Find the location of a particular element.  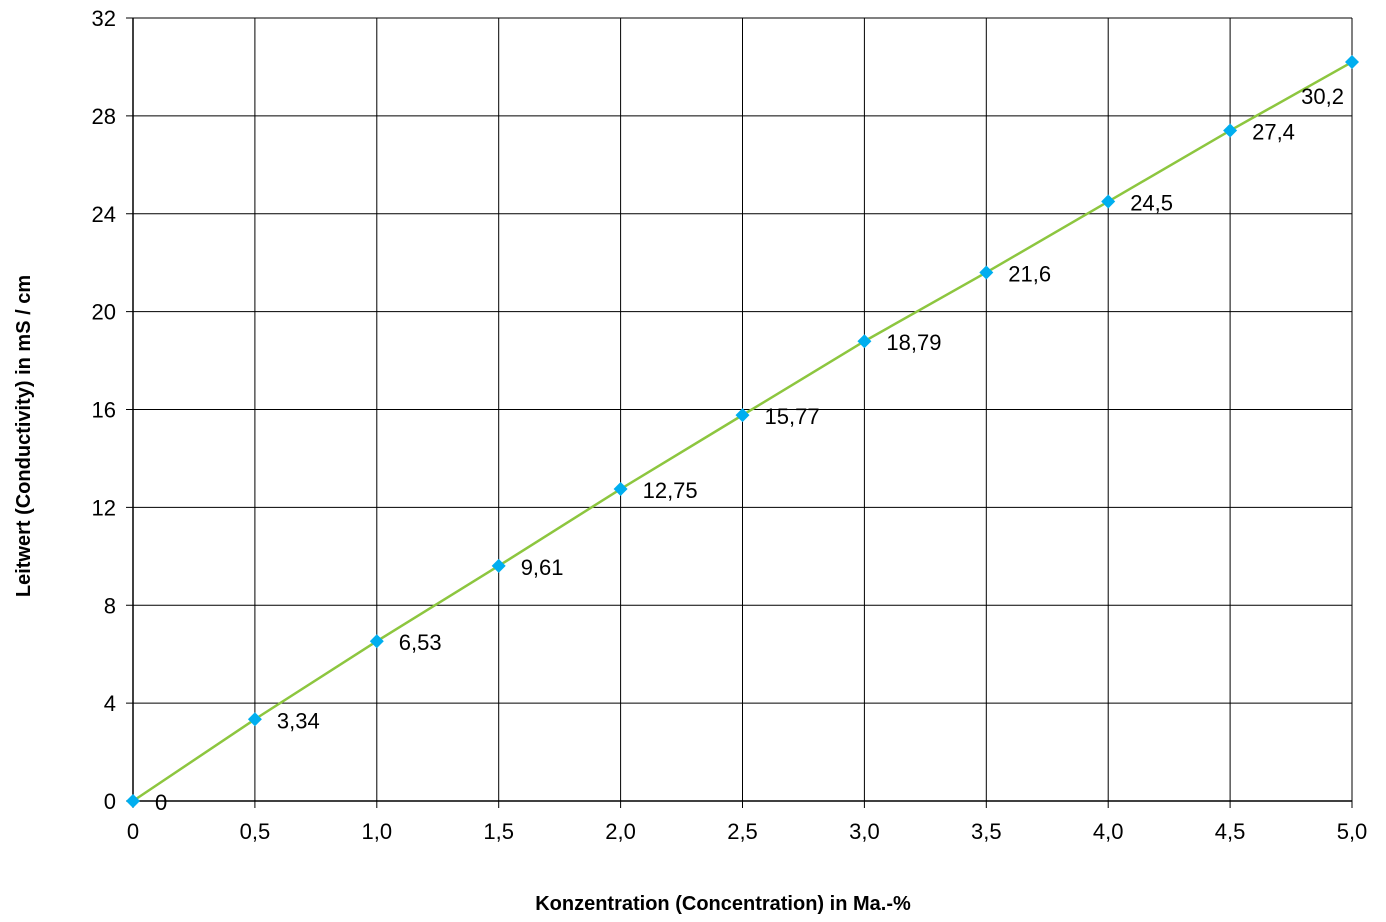

data-label: 24,5 is located at coordinates (1151, 203).